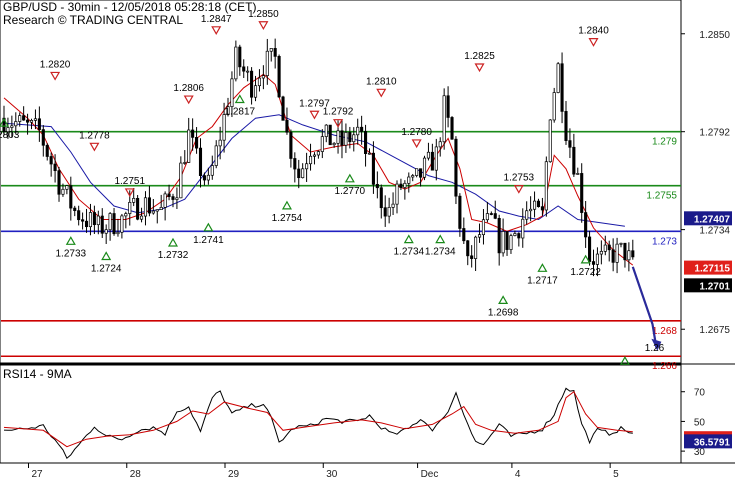 The image size is (735, 480). Describe the element at coordinates (93, 20) in the screenshot. I see `chart-source: Research © TRADING CENTRAL` at that location.